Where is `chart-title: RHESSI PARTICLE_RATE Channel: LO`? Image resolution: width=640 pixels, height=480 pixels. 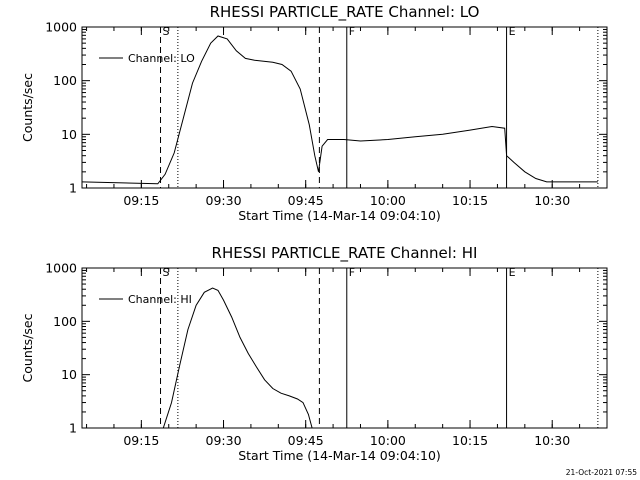 chart-title: RHESSI PARTICLE_RATE Channel: LO is located at coordinates (345, 12).